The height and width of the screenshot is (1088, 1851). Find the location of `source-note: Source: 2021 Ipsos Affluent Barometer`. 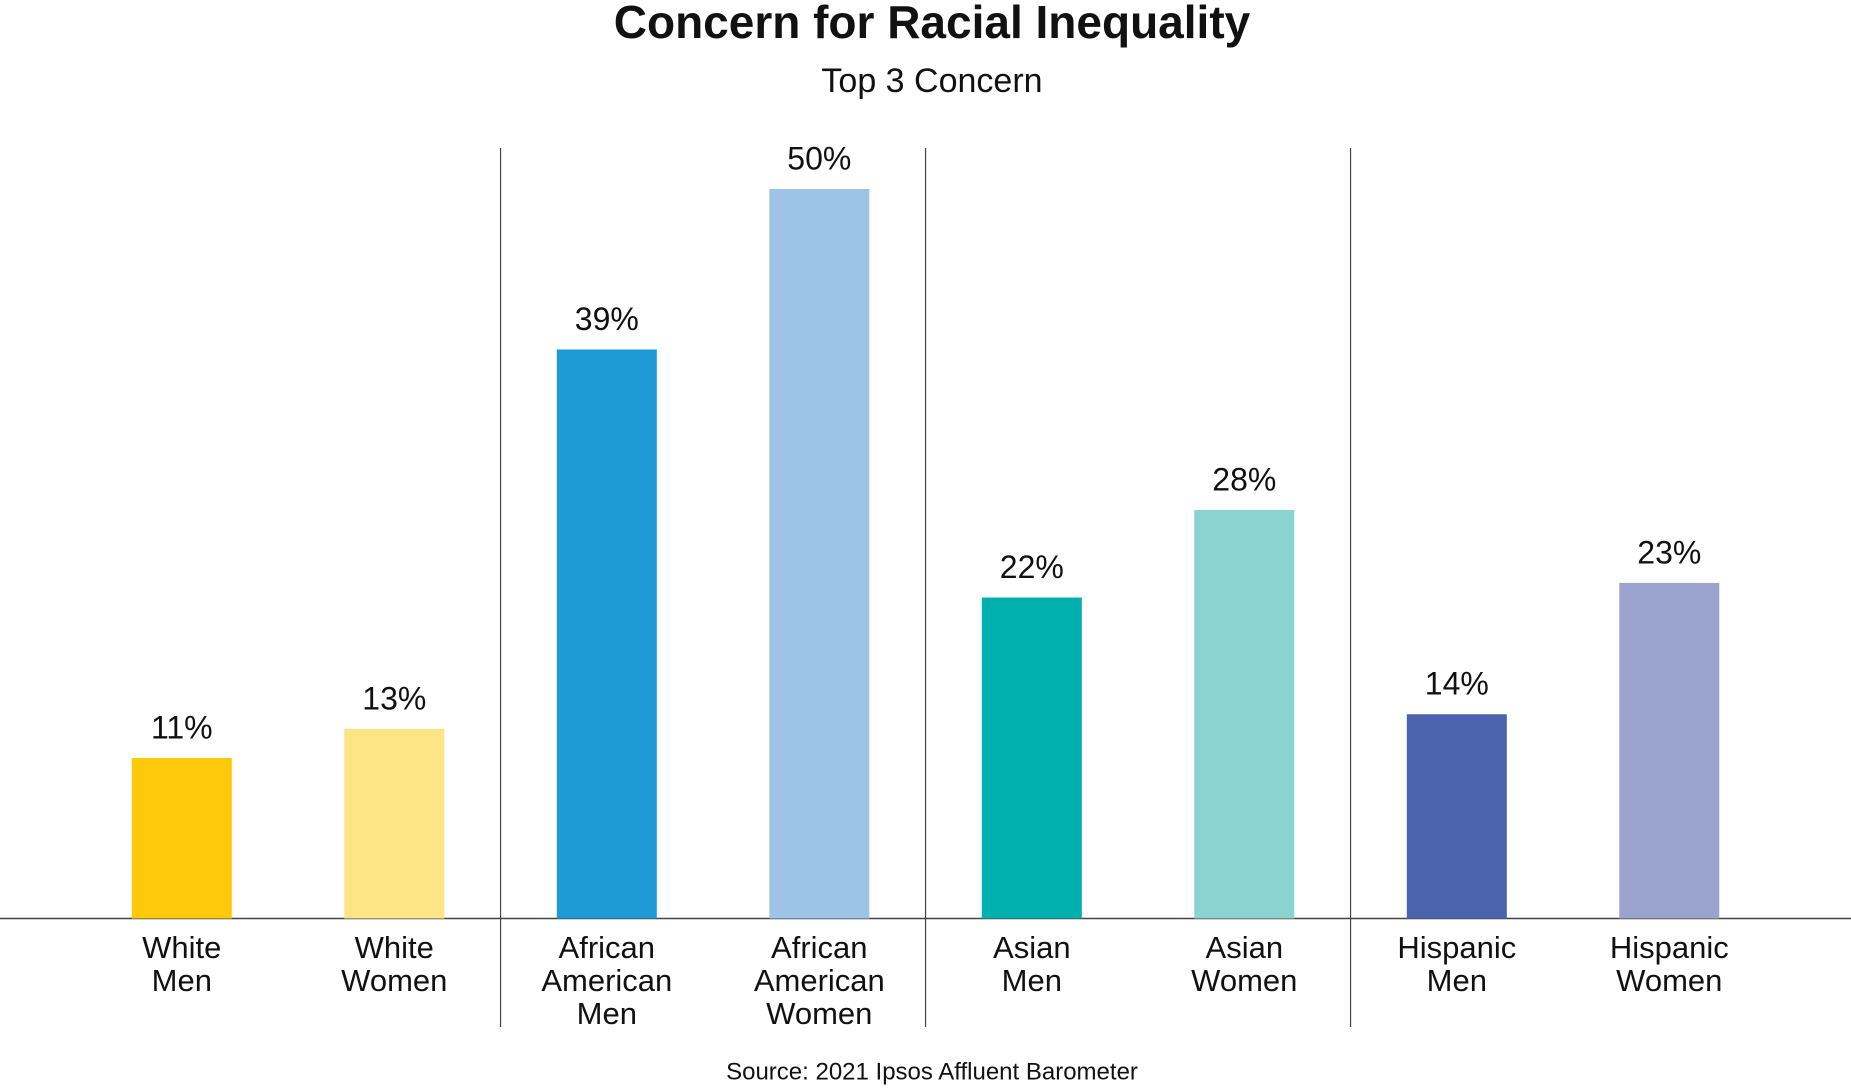

source-note: Source: 2021 Ipsos Affluent Barometer is located at coordinates (932, 1071).